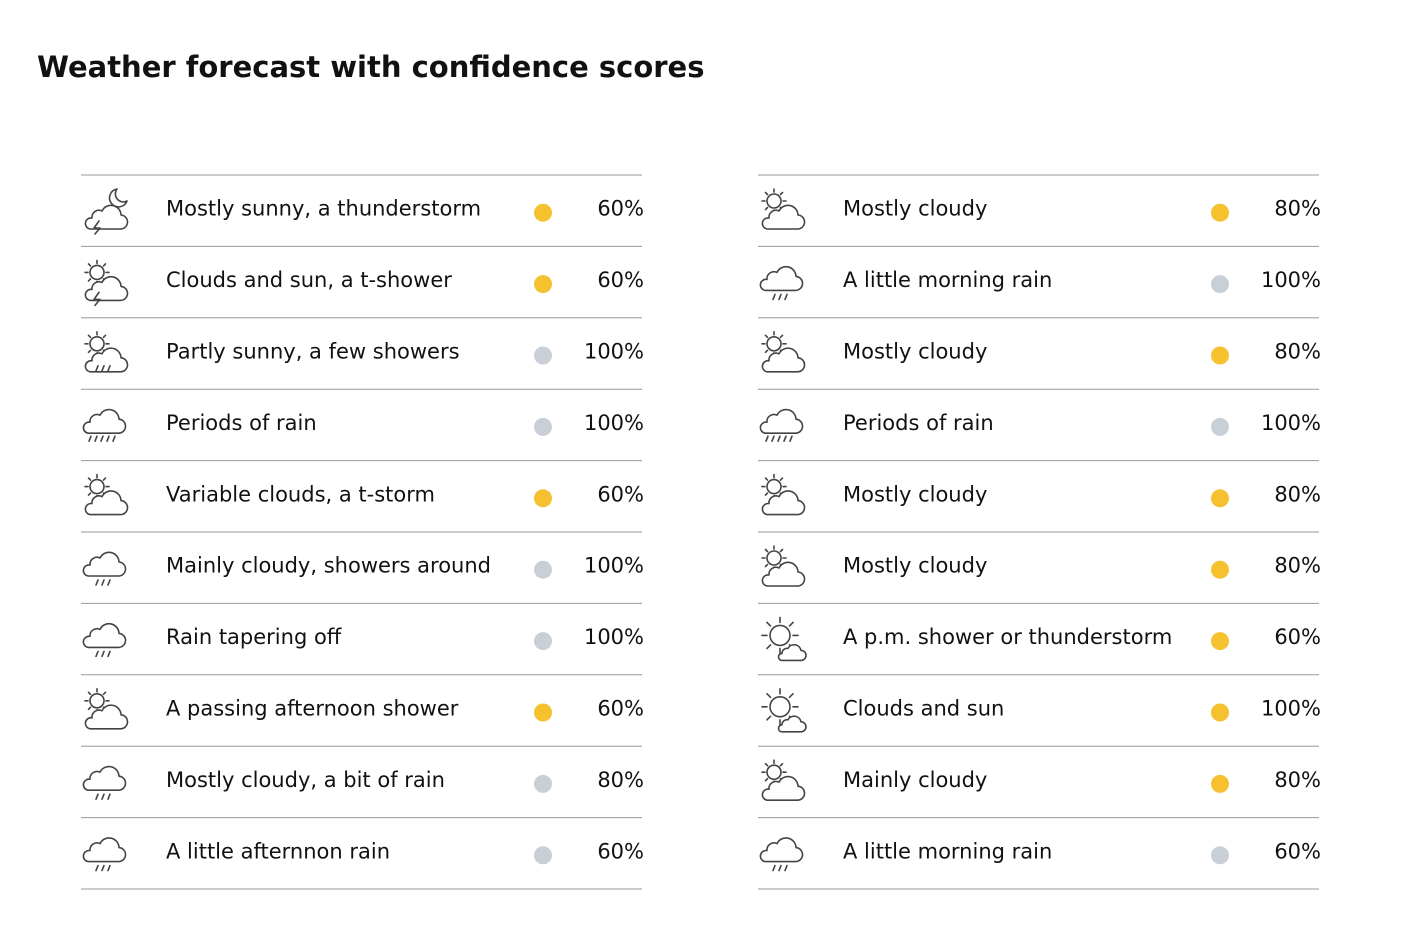  Describe the element at coordinates (313, 352) in the screenshot. I see `forecast-text: Partly sunny, a few showers` at that location.